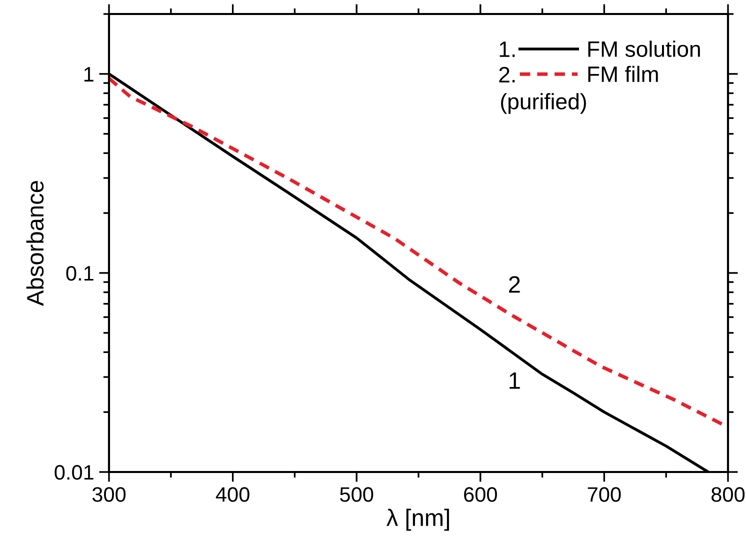 This screenshot has width=746, height=545. What do you see at coordinates (357, 494) in the screenshot?
I see `x-tick-label: 500` at bounding box center [357, 494].